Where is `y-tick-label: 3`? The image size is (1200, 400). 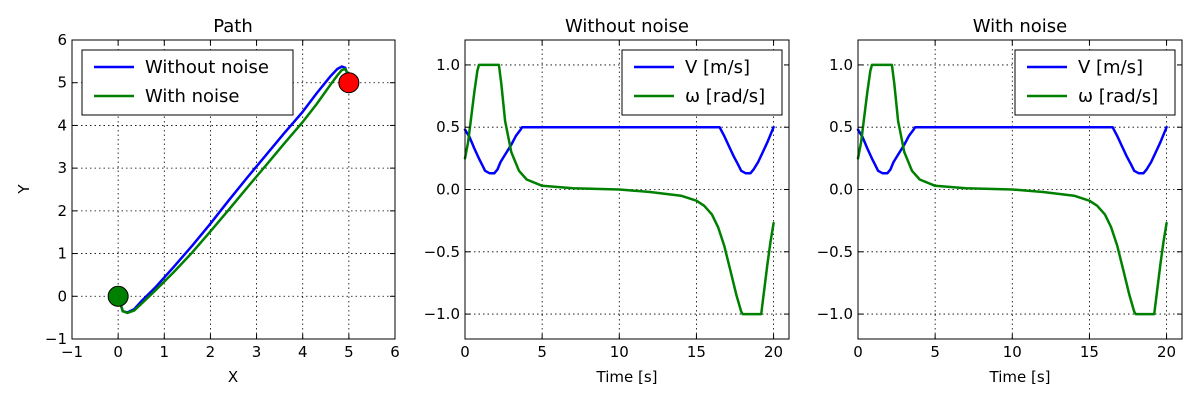 y-tick-label: 3 is located at coordinates (62, 168).